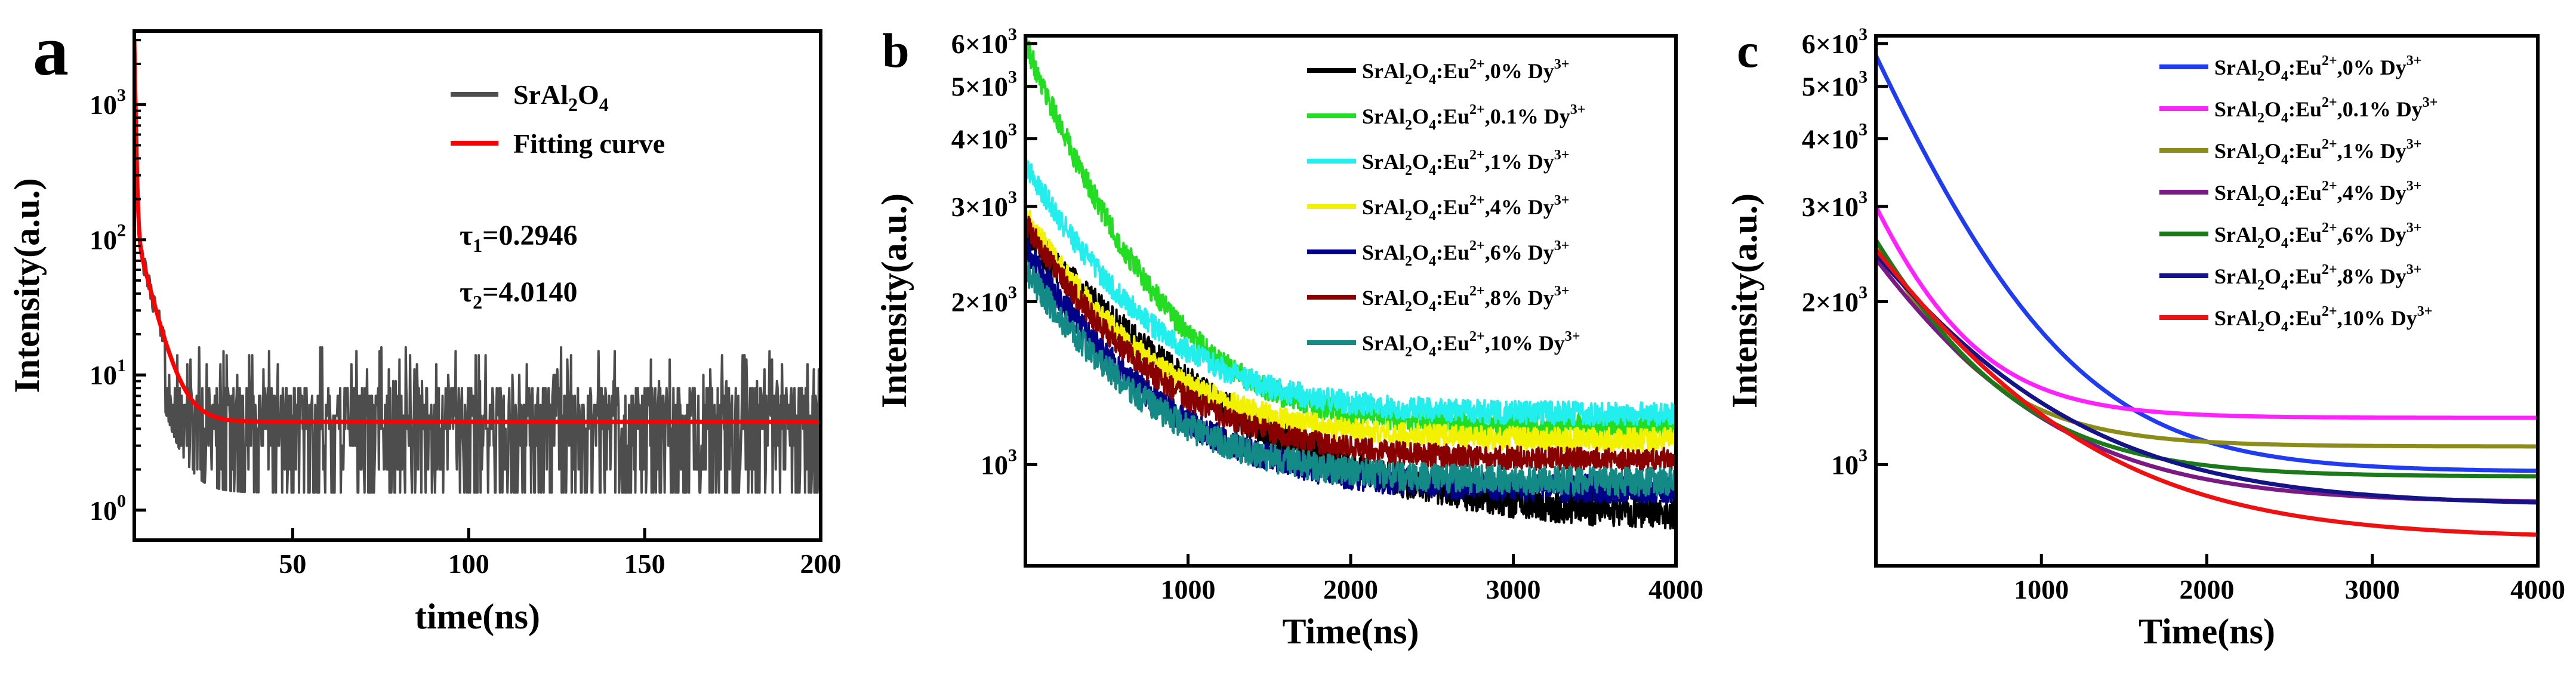 The image size is (2576, 678). Describe the element at coordinates (644, 564) in the screenshot. I see `x-tick-label: 150` at that location.